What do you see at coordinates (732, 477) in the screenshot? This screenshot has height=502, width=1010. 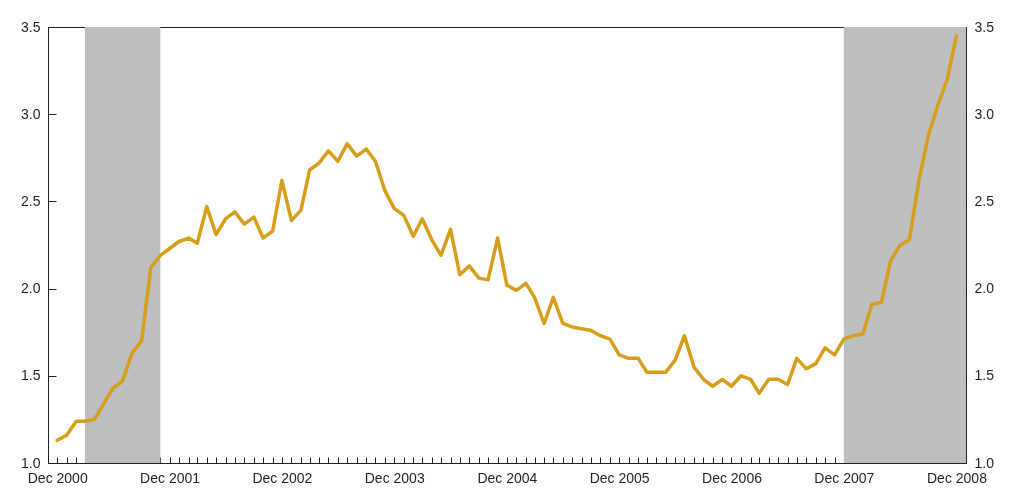 I see `x-tick-label: Dec 2006` at bounding box center [732, 477].